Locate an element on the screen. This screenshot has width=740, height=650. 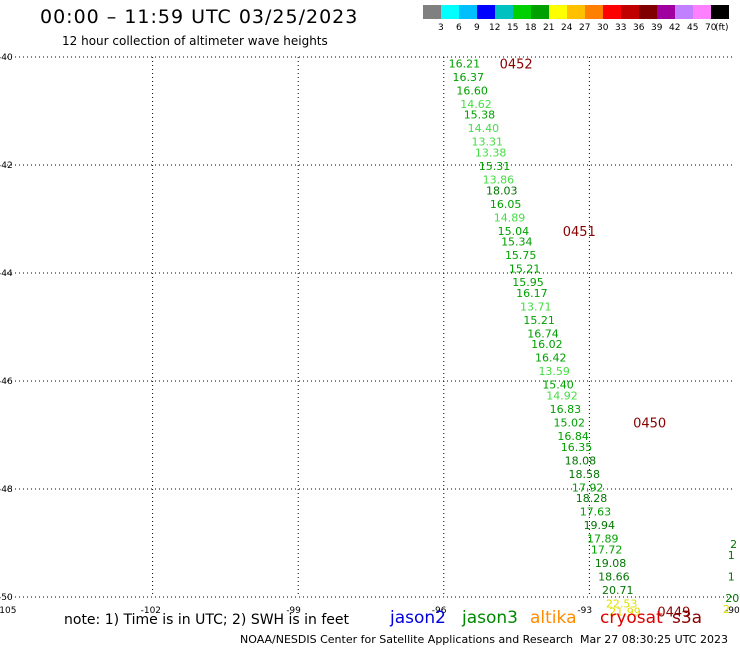
wave-height-label: 18.58 is located at coordinates (585, 474).